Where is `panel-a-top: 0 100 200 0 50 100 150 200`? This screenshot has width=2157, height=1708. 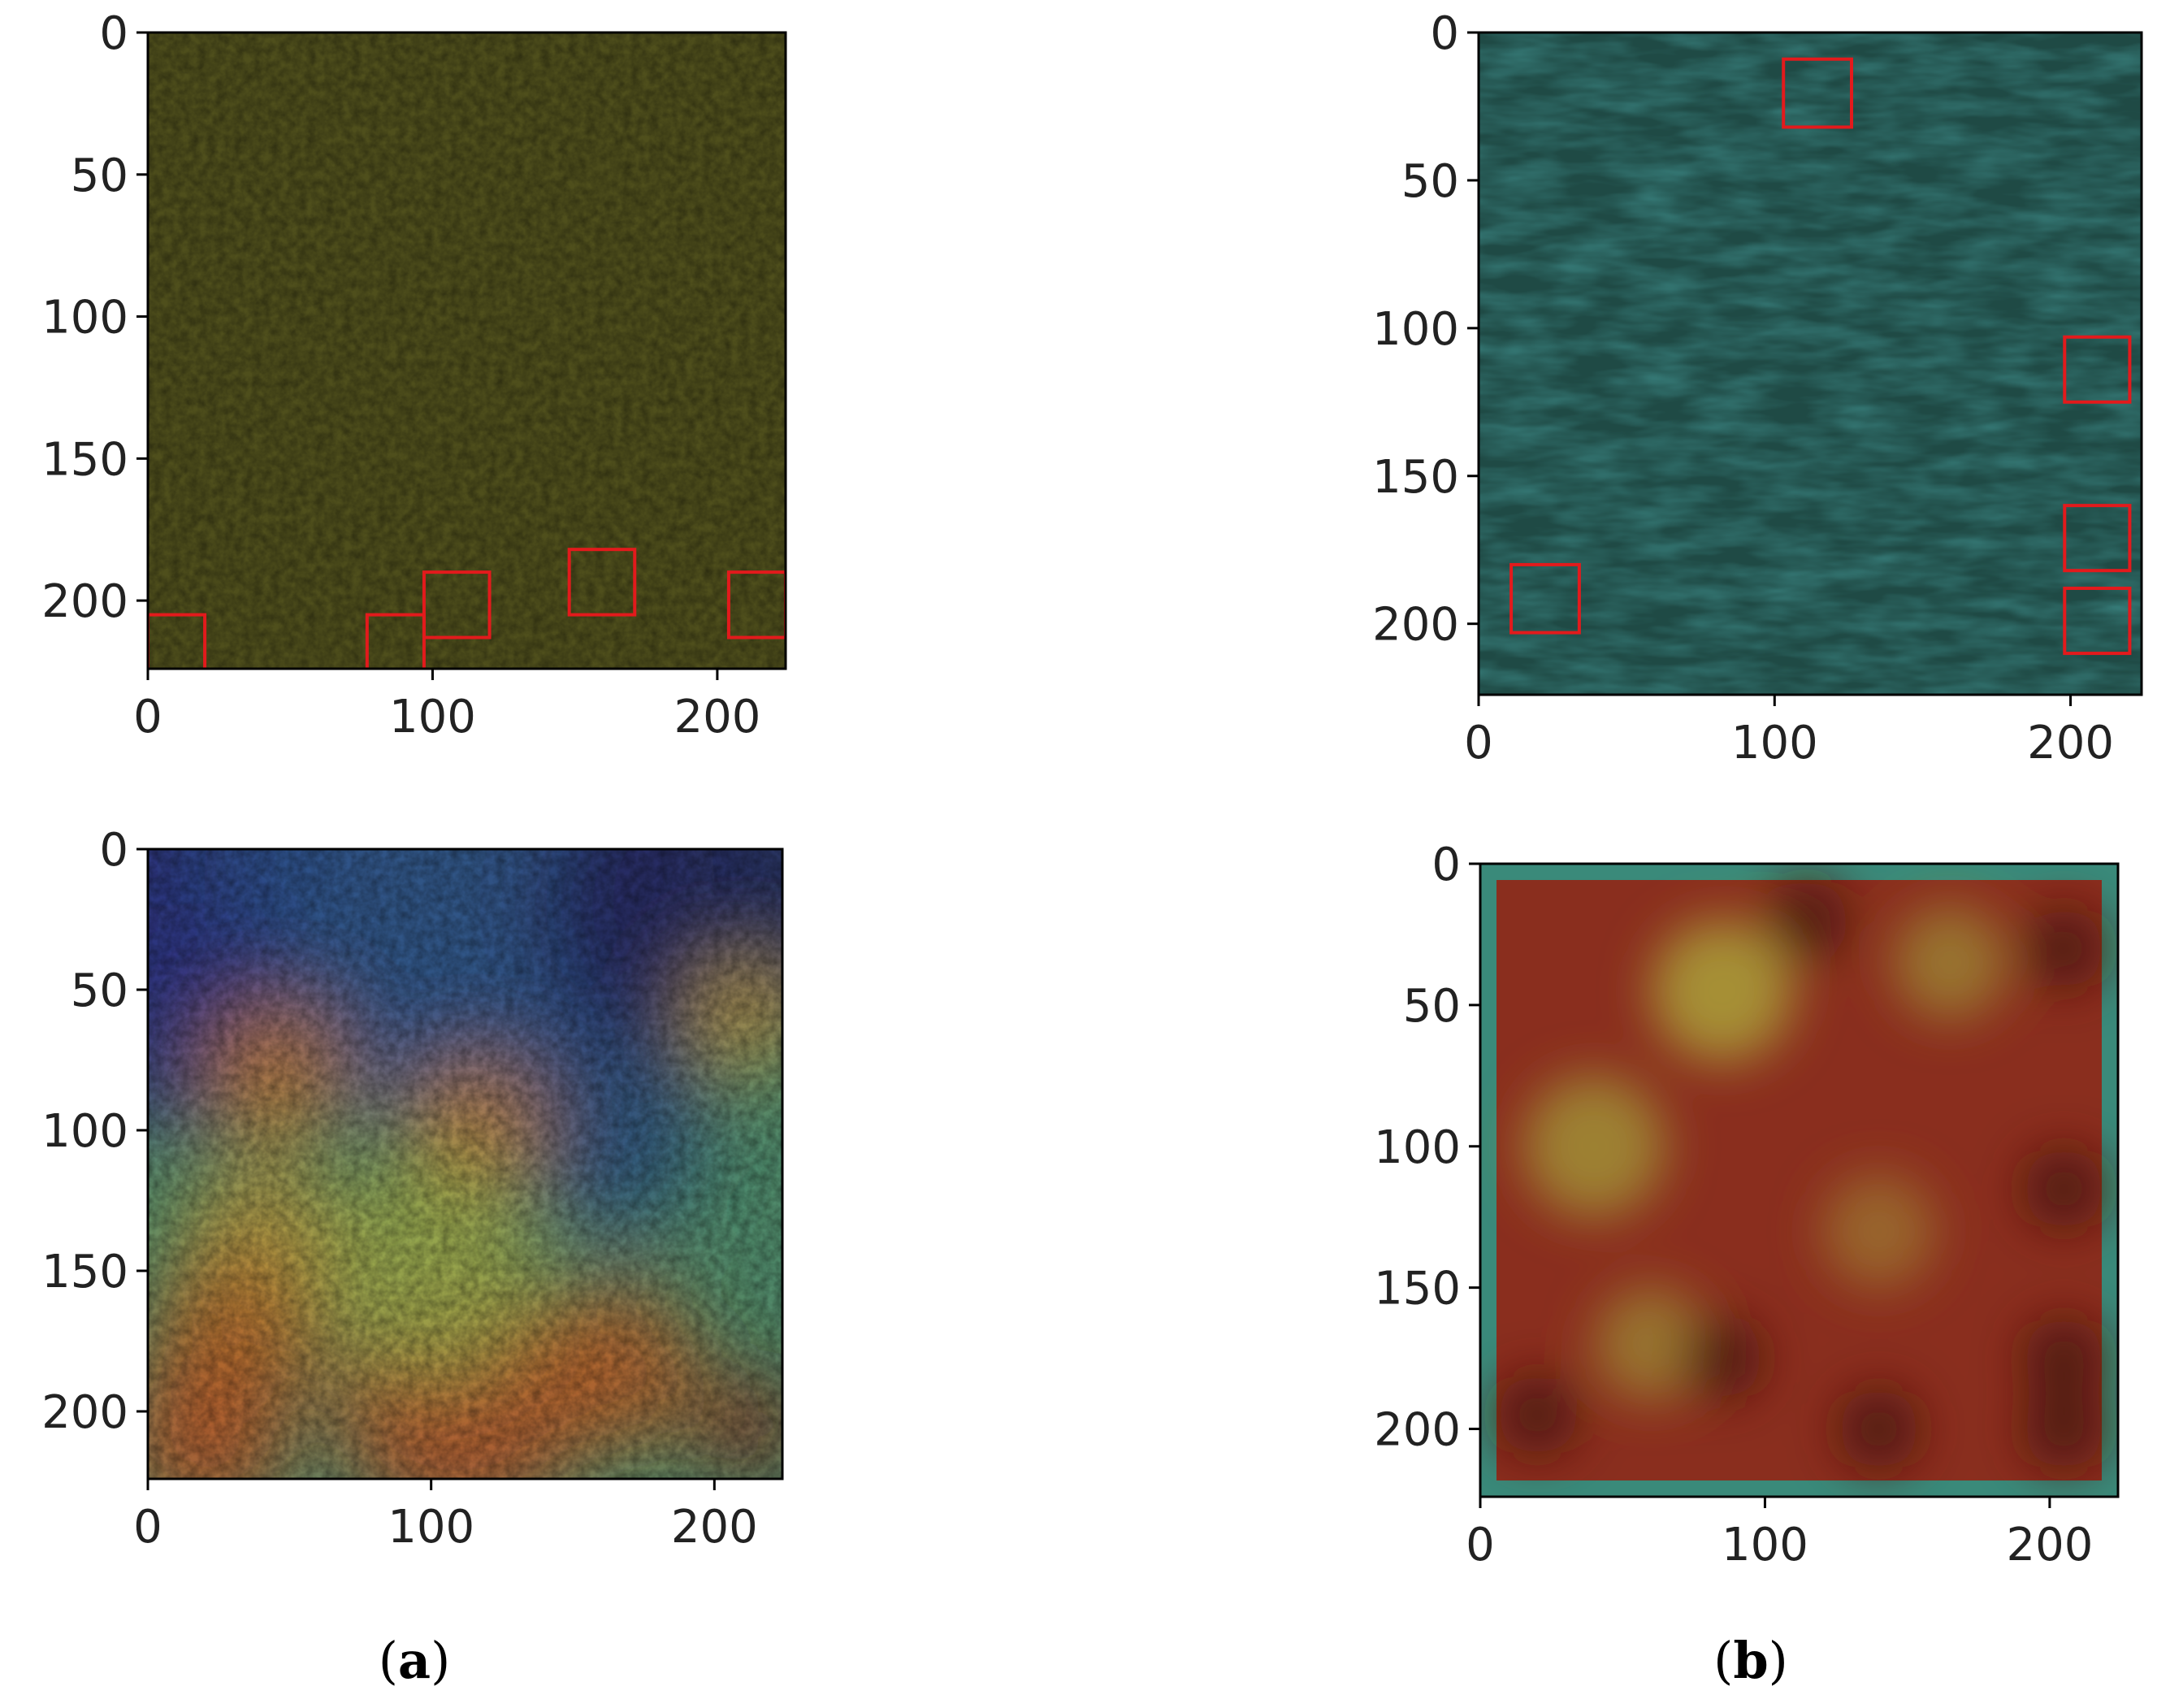
panel-a-top: 0 100 200 0 50 100 150 200 is located at coordinates (414, 375).